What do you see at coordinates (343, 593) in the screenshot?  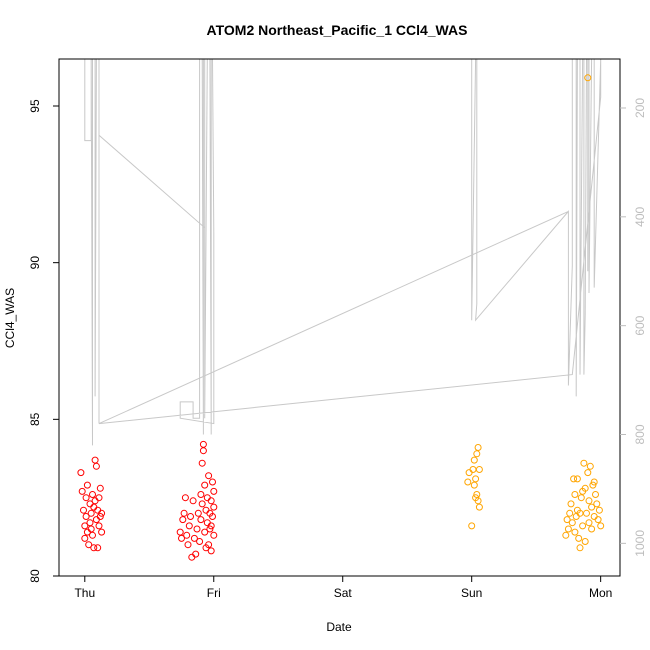 I see `x-tick-label: Sat` at bounding box center [343, 593].